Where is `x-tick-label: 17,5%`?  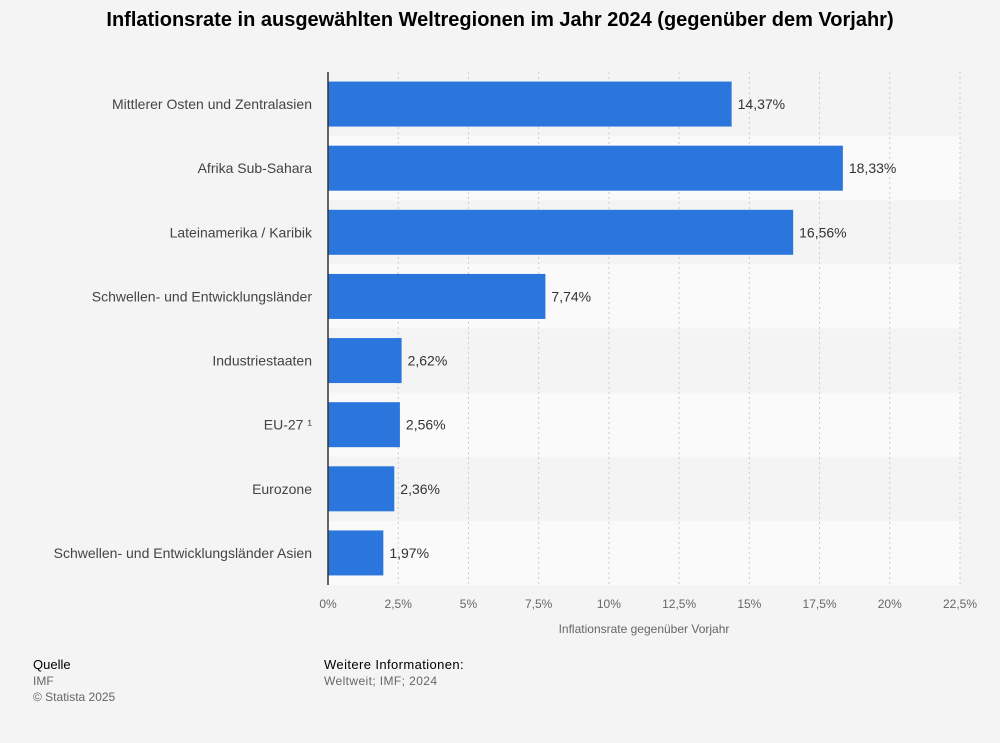 x-tick-label: 17,5% is located at coordinates (820, 604).